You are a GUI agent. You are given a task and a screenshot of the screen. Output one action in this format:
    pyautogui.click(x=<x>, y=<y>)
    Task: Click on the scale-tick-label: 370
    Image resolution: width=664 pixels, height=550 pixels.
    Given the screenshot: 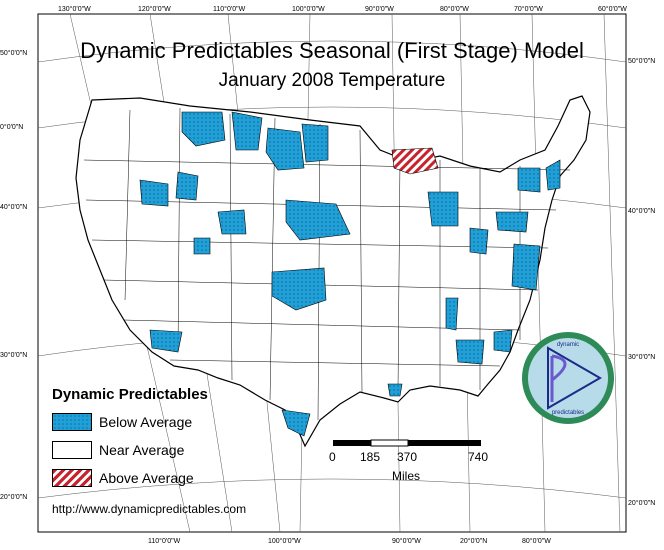 What is the action you would take?
    pyautogui.click(x=407, y=457)
    